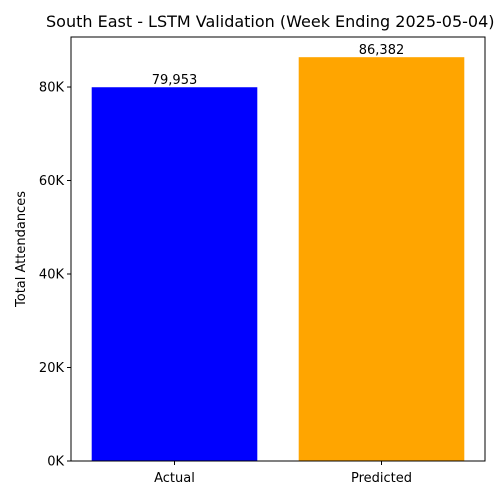 This screenshot has height=500, width=500. What do you see at coordinates (174, 478) in the screenshot?
I see `x-tick-label-actual: Actual` at bounding box center [174, 478].